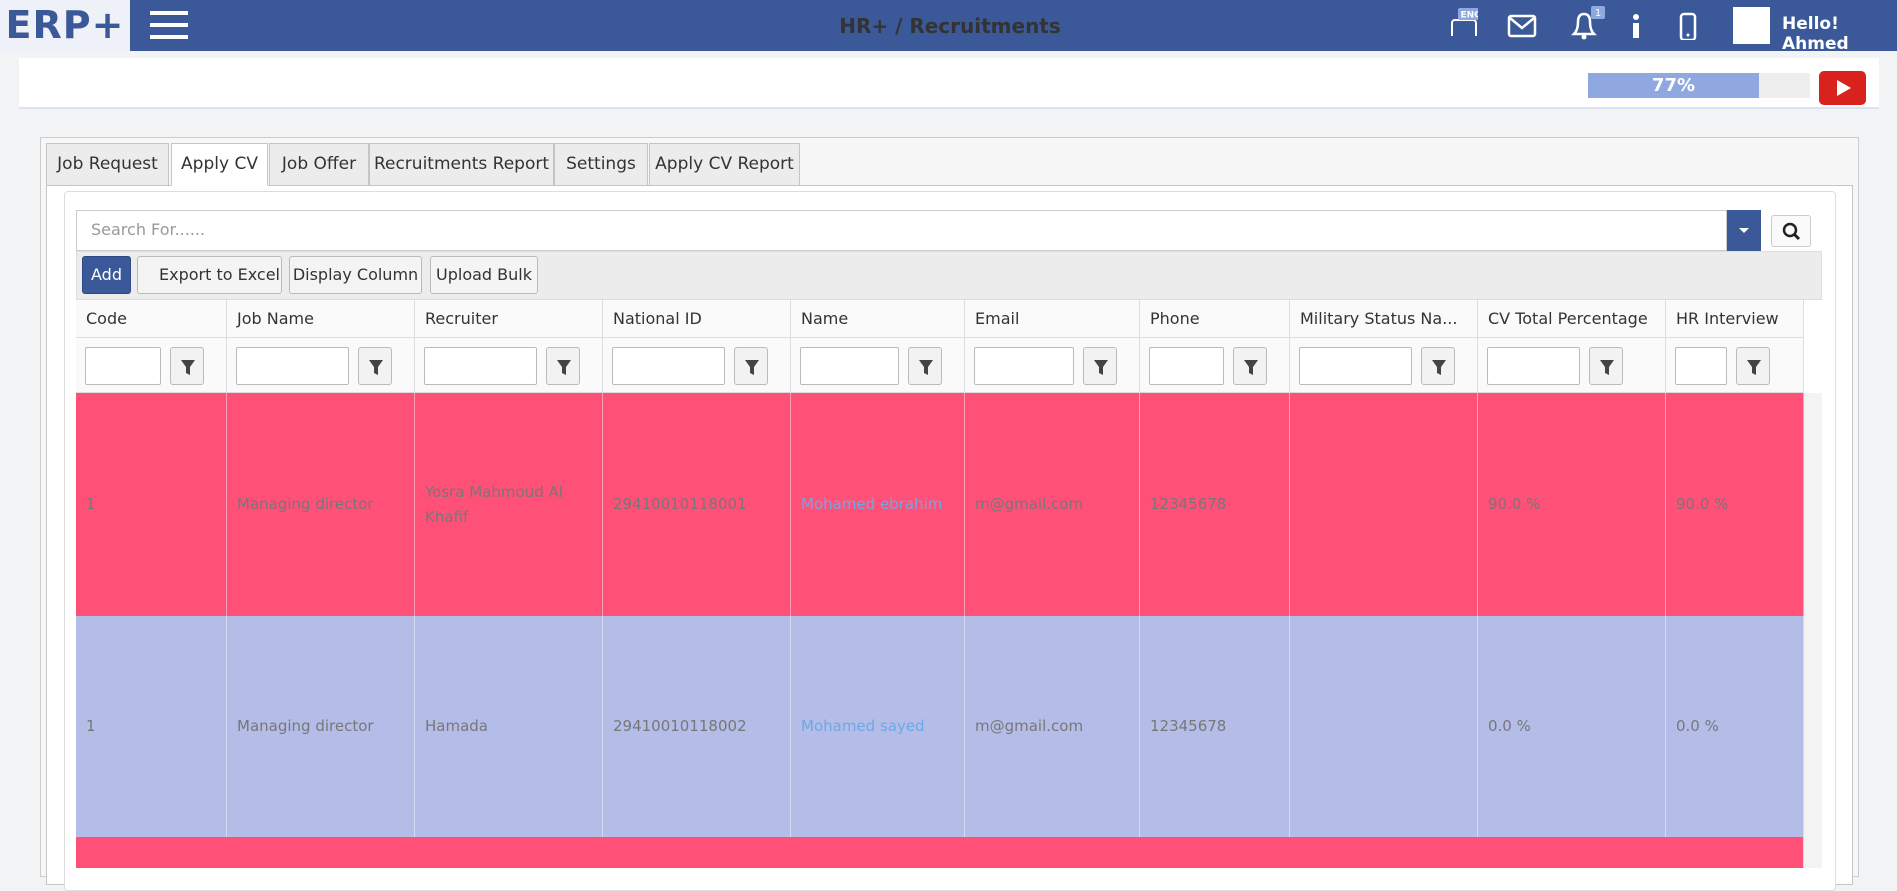 This screenshot has height=891, width=1897. I want to click on table-cell: Mohamed sayed, so click(878, 726).